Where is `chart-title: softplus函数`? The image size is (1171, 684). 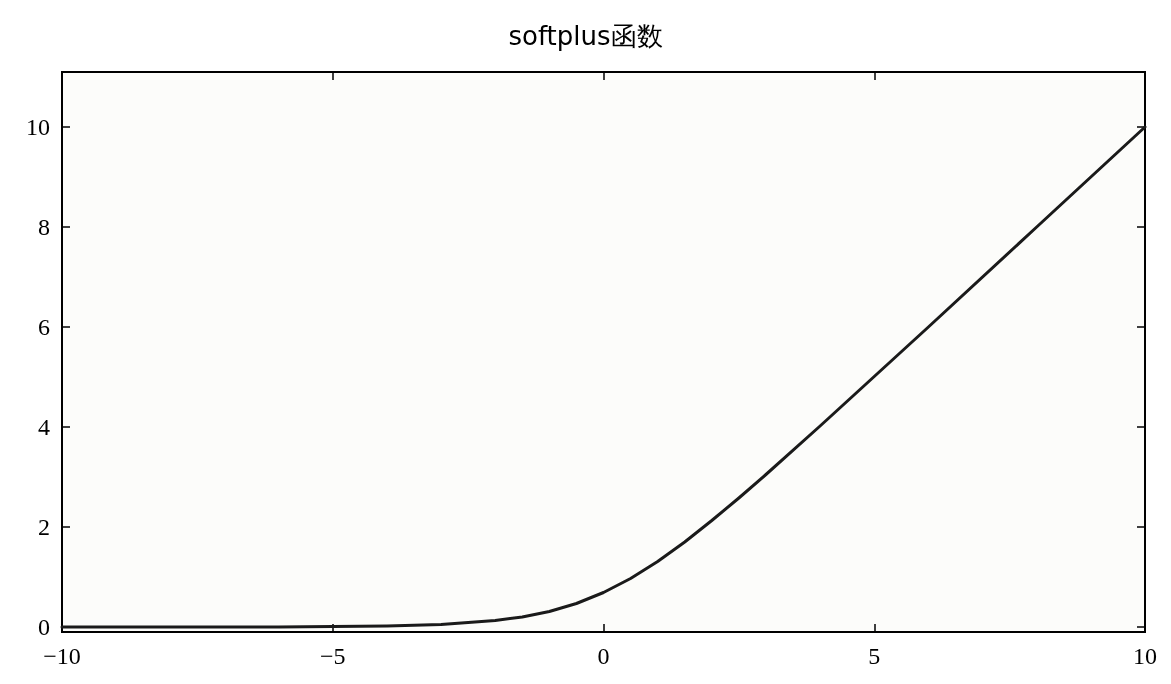 chart-title: softplus函数 is located at coordinates (585, 36).